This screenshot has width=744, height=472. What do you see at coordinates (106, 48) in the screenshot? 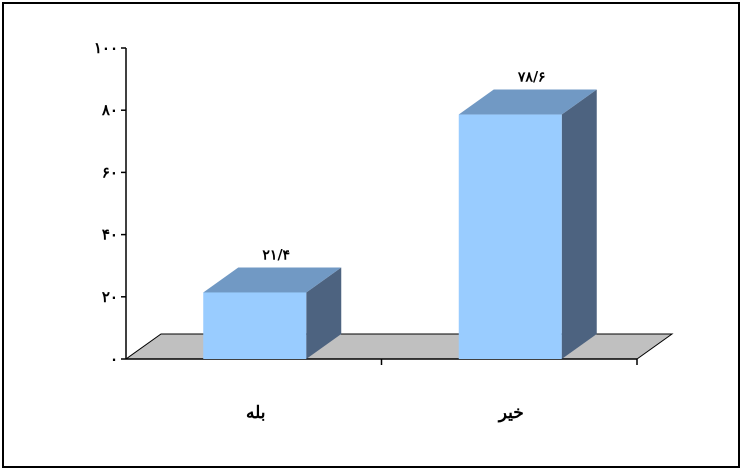
I see `y-tick-label: ۱۰۰` at bounding box center [106, 48].